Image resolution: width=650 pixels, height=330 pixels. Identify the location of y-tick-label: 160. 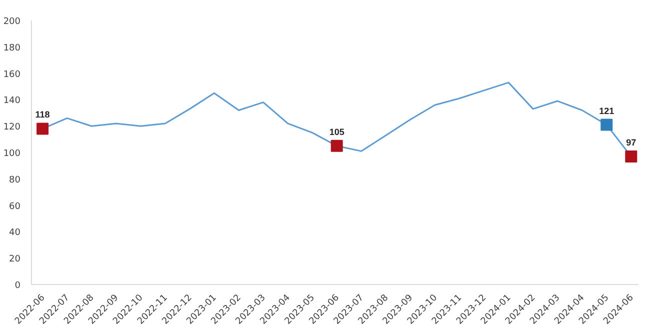
(12, 75).